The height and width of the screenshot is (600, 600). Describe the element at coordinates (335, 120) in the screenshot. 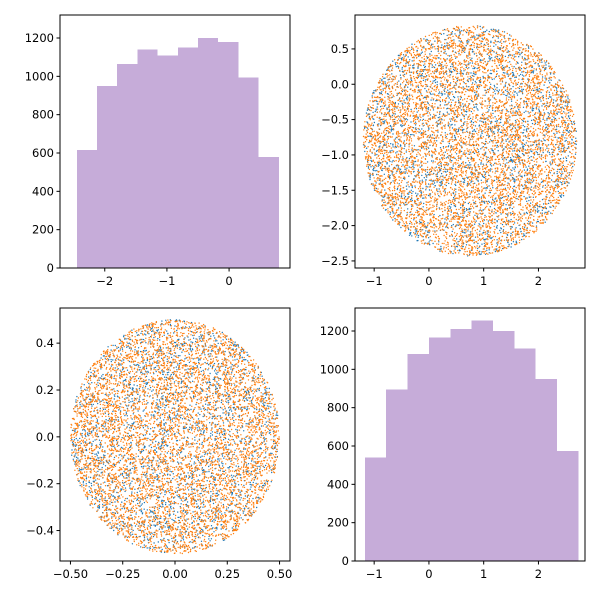

I see `y-tick-label: −0.5` at that location.